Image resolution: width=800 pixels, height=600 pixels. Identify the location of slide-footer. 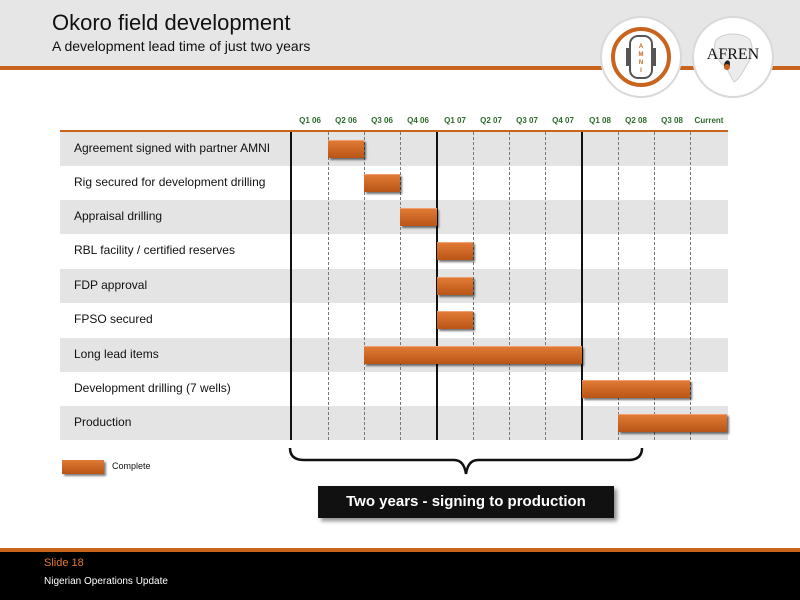
(400, 576).